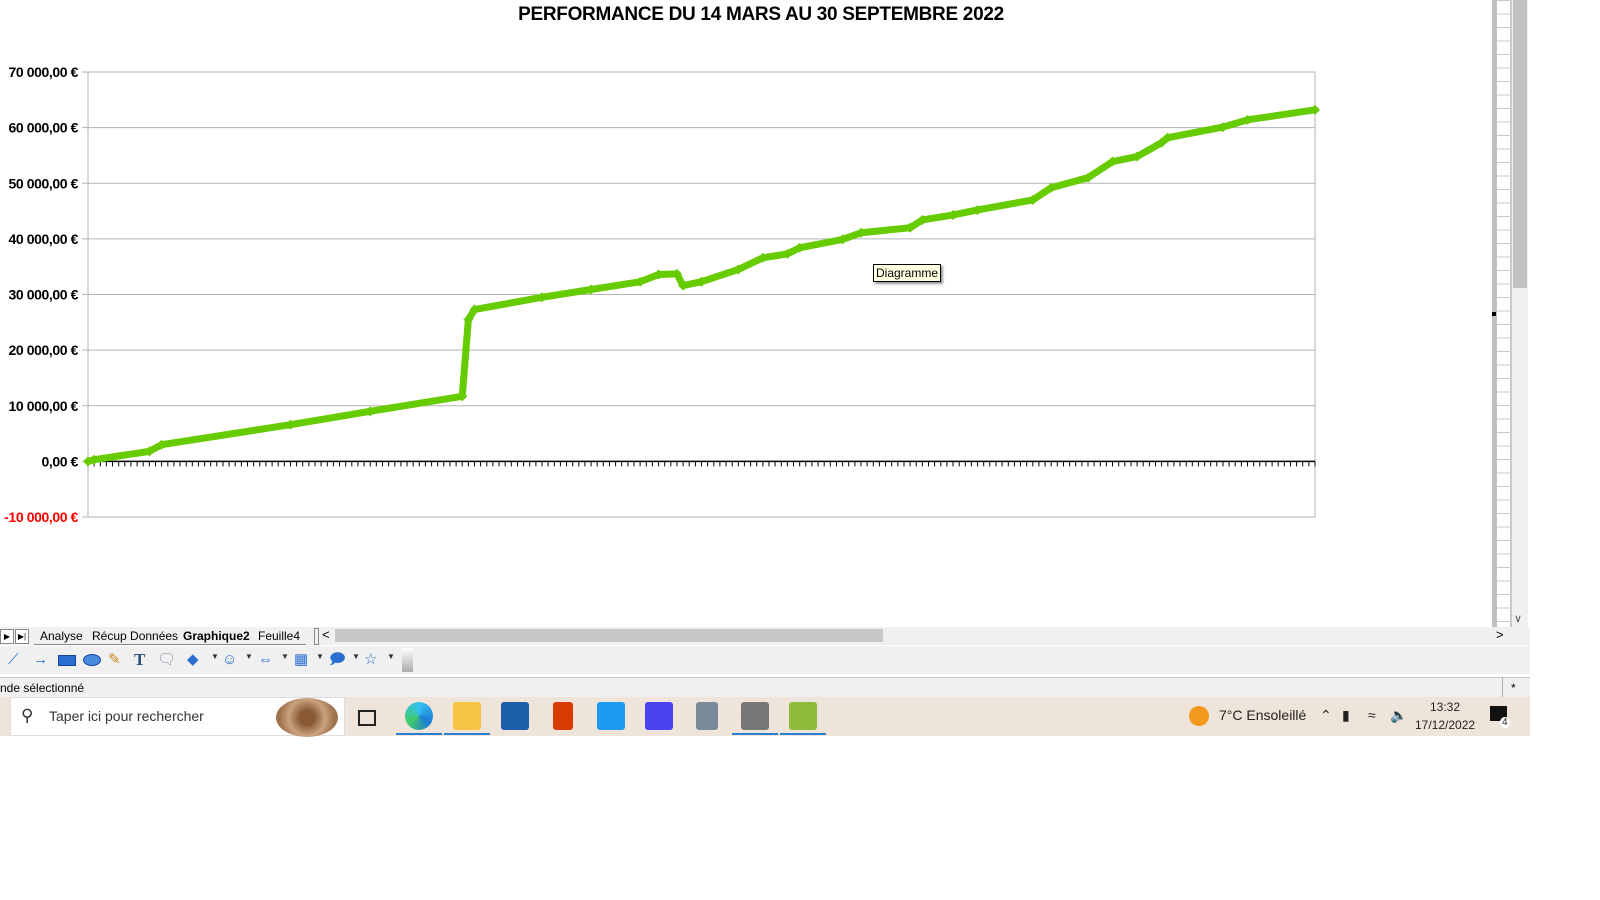  I want to click on tab-graphique2: Graphique2, so click(216, 636).